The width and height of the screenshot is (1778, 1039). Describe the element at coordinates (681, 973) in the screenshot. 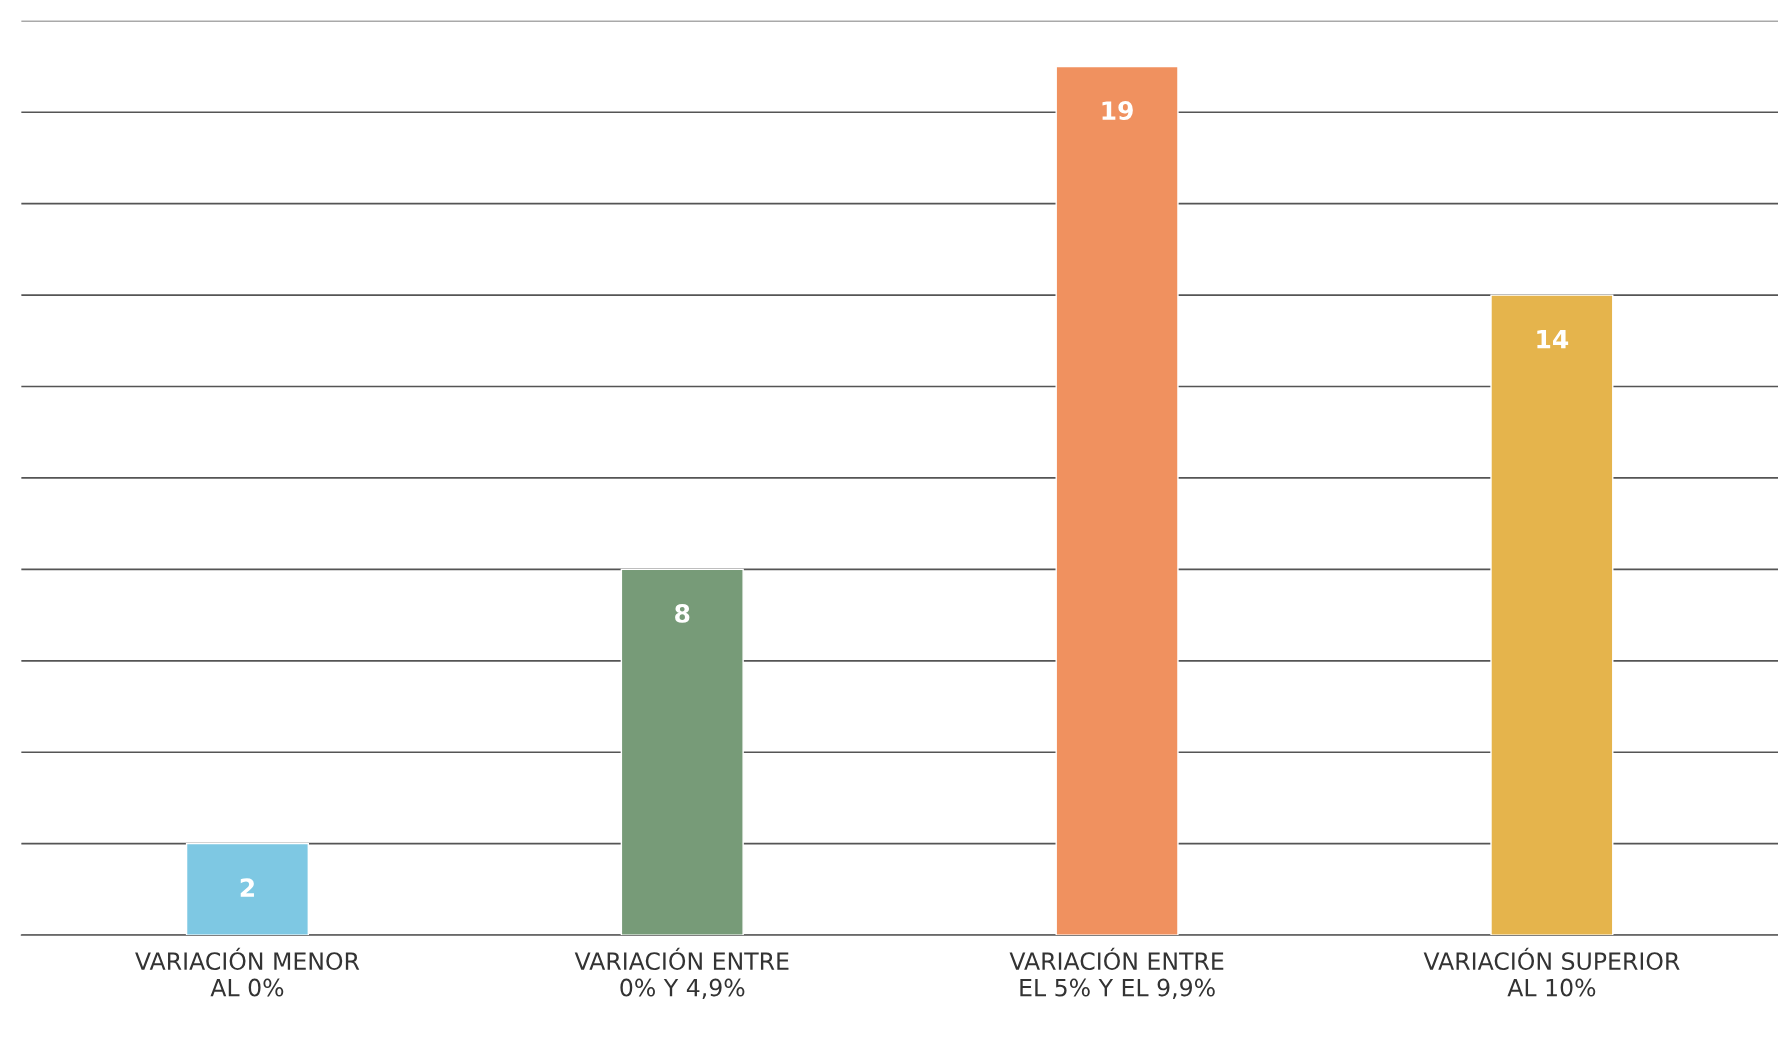

I see `x-tick-label: VARIACIÓN ENTRE 0% Y 4,9%` at that location.